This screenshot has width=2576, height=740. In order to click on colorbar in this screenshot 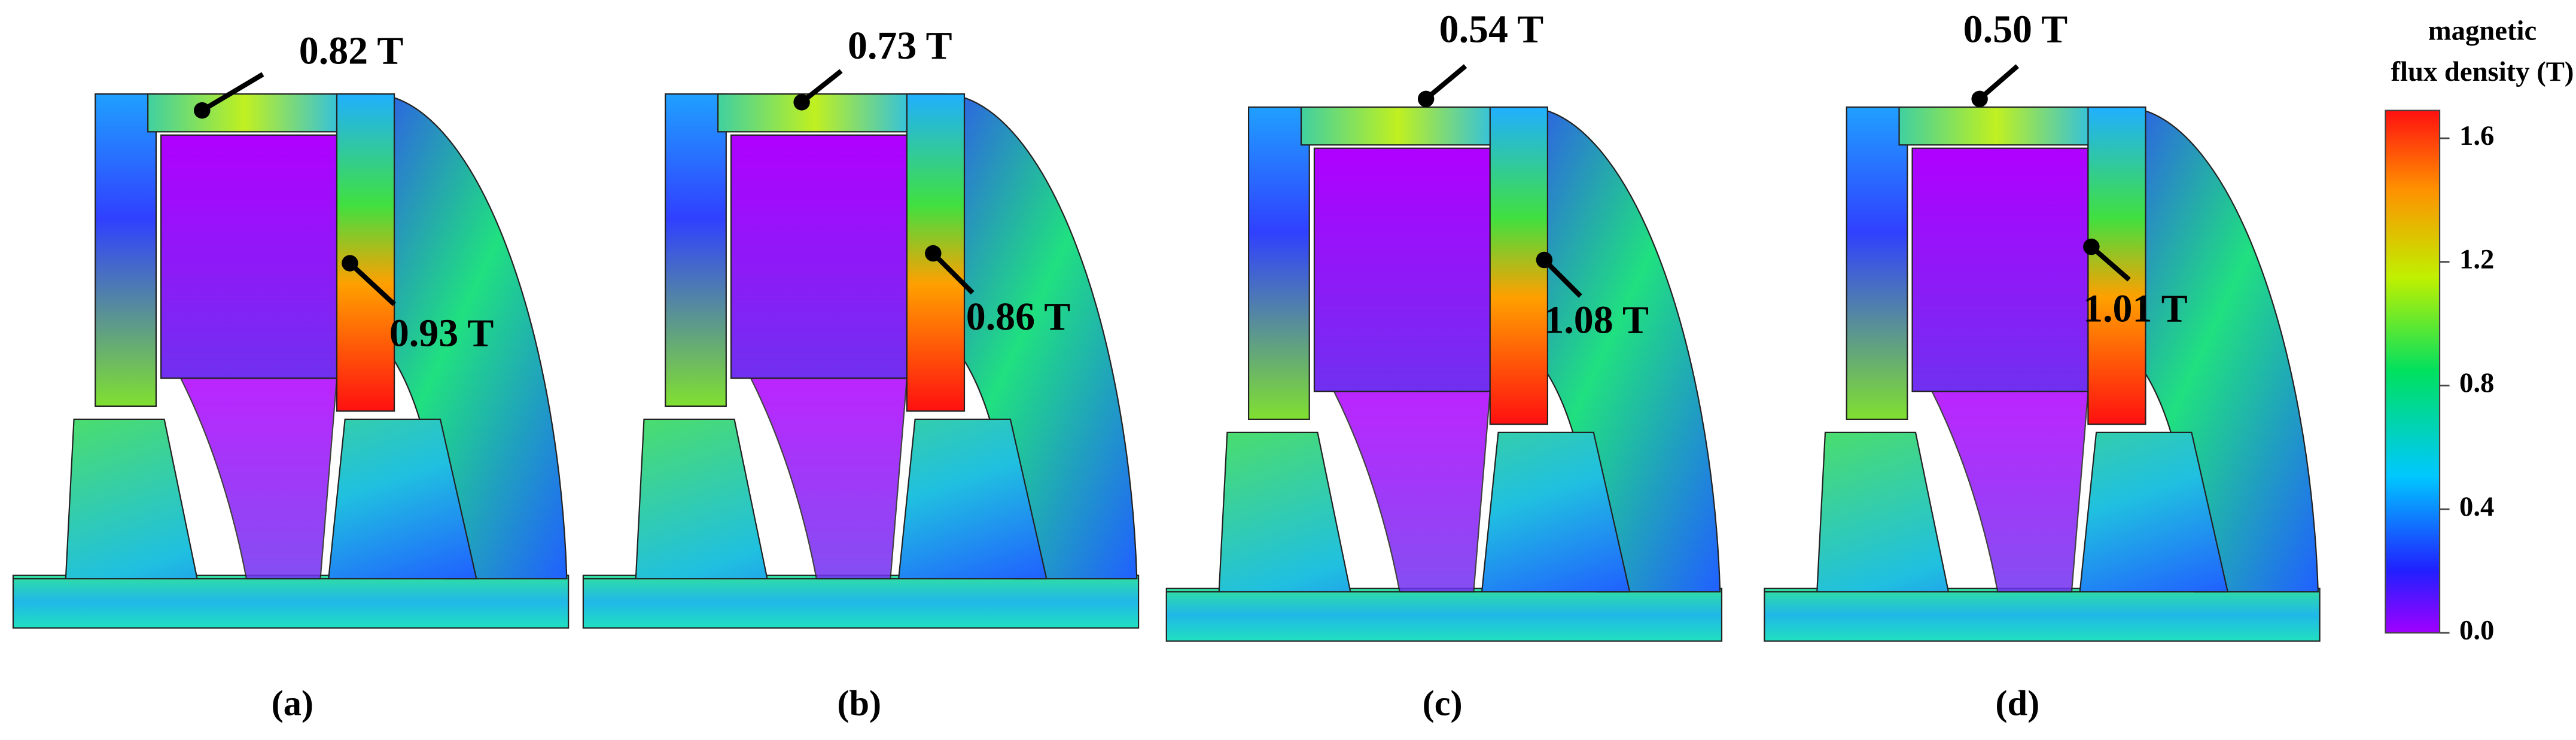, I will do `click(2413, 371)`.